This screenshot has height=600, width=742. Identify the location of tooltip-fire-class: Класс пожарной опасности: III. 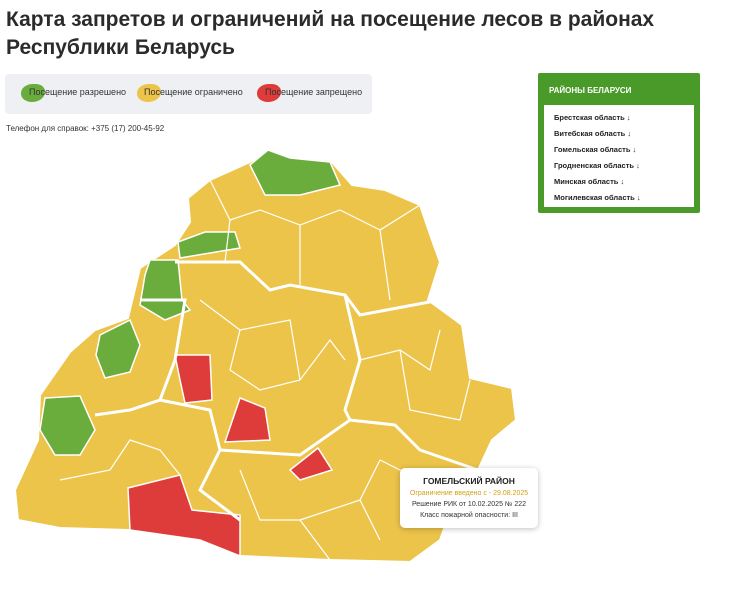
(469, 515).